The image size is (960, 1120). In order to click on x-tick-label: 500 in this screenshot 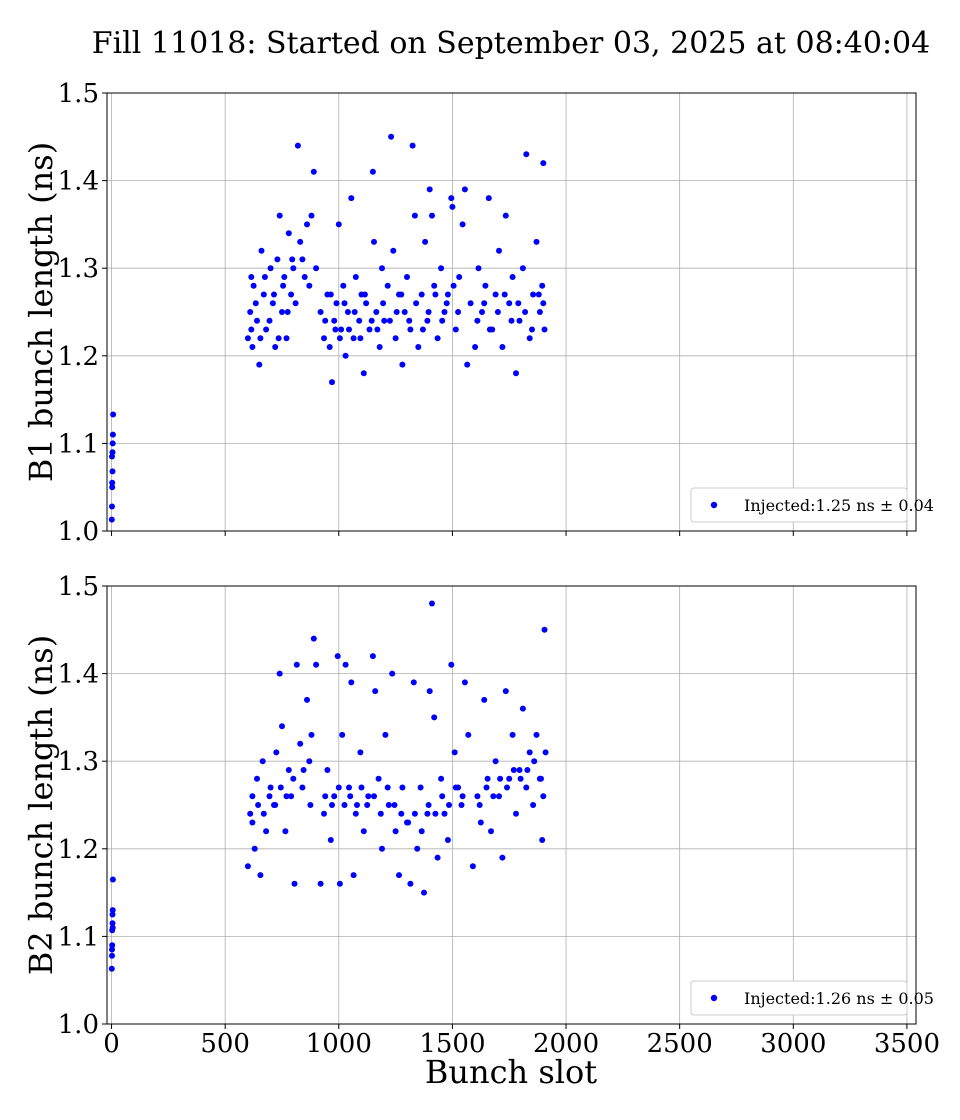, I will do `click(225, 1044)`.